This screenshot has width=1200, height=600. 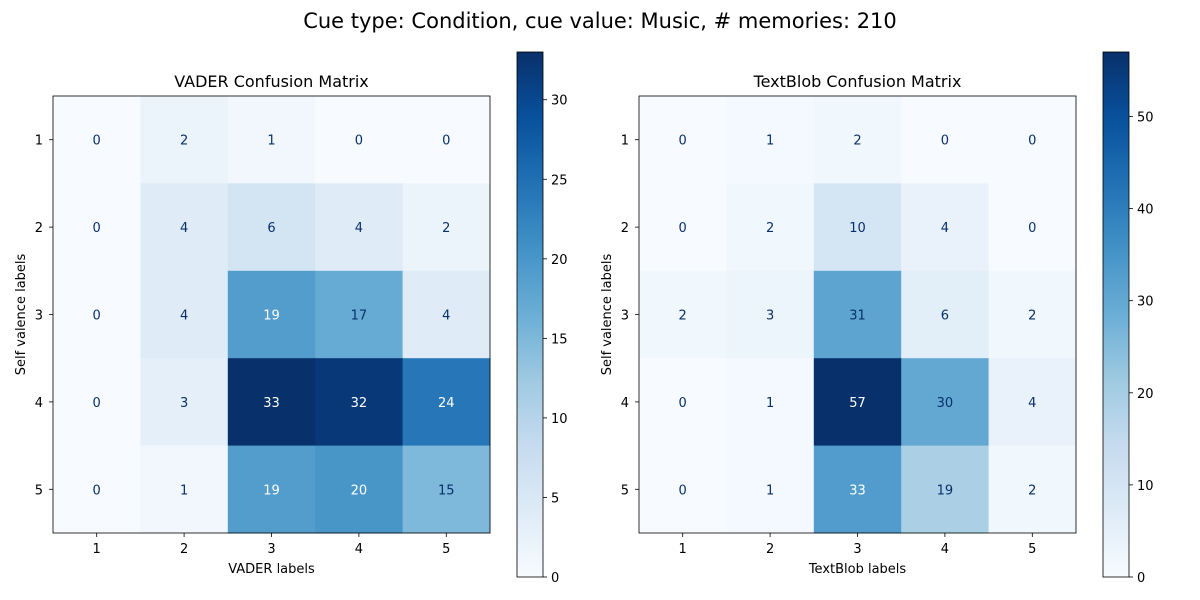 What do you see at coordinates (1032, 549) in the screenshot?
I see `x-tick-label: 5` at bounding box center [1032, 549].